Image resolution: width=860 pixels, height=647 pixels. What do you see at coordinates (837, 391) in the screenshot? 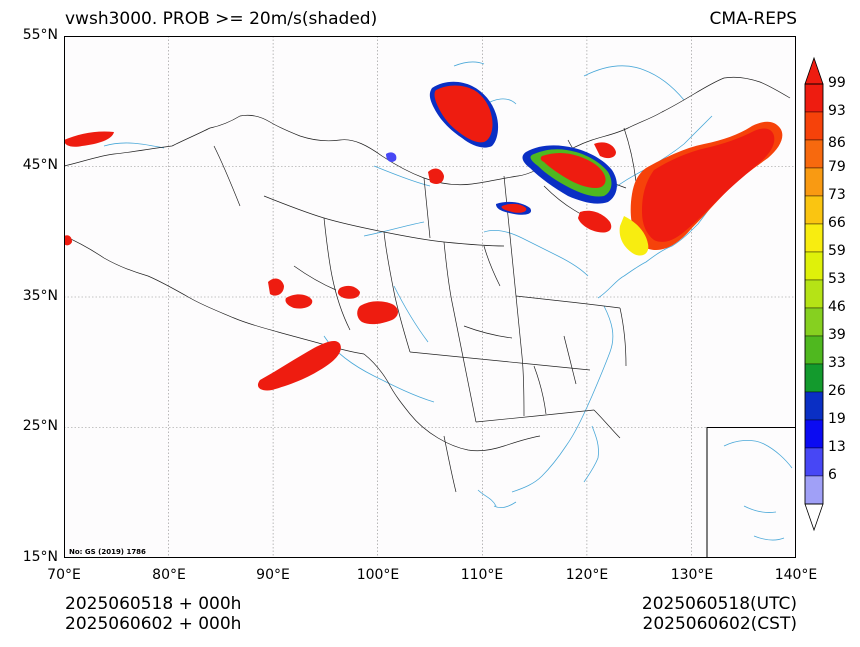
I see `colorbar-label-26: 26` at bounding box center [837, 391].